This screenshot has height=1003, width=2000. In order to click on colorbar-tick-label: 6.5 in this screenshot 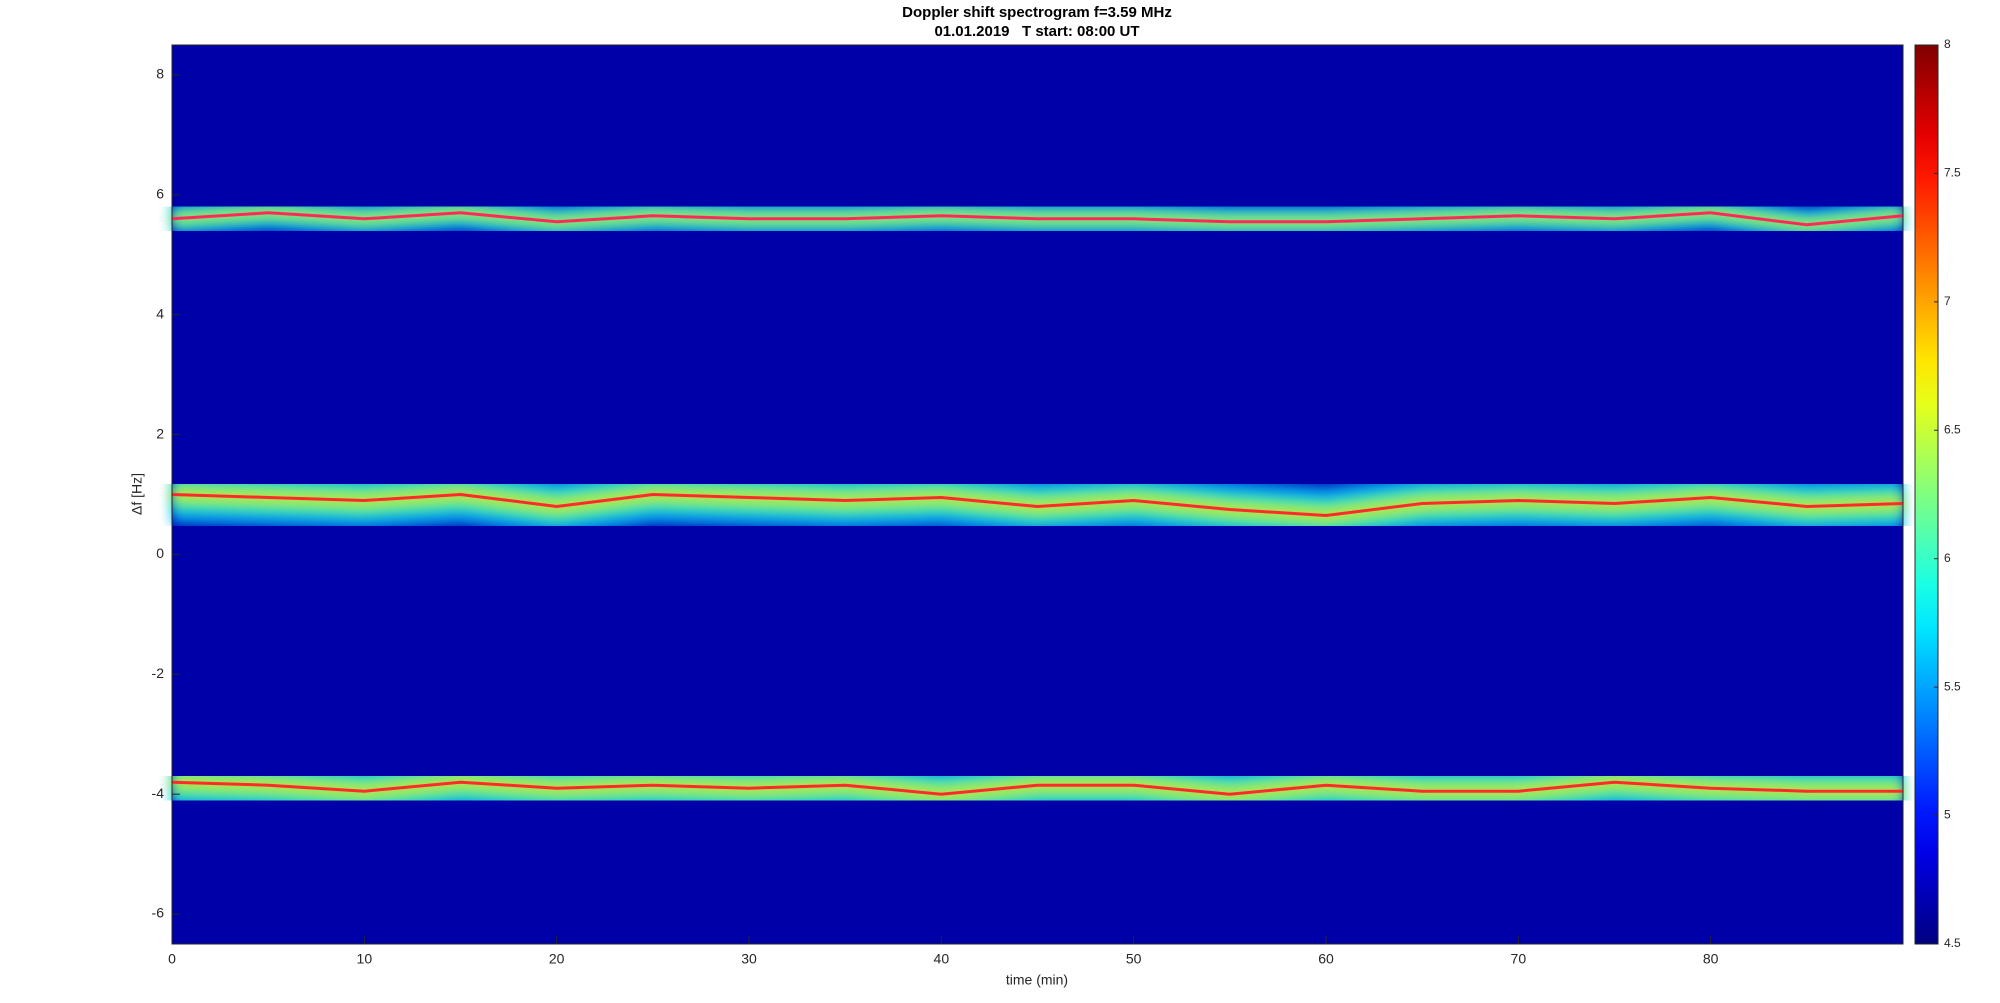, I will do `click(1952, 429)`.